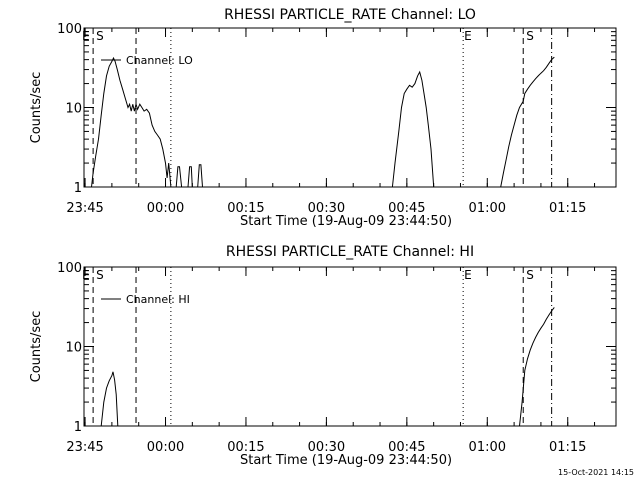 Image resolution: width=640 pixels, height=480 pixels. What do you see at coordinates (159, 60) in the screenshot?
I see `legend-label: Channel: LO` at bounding box center [159, 60].